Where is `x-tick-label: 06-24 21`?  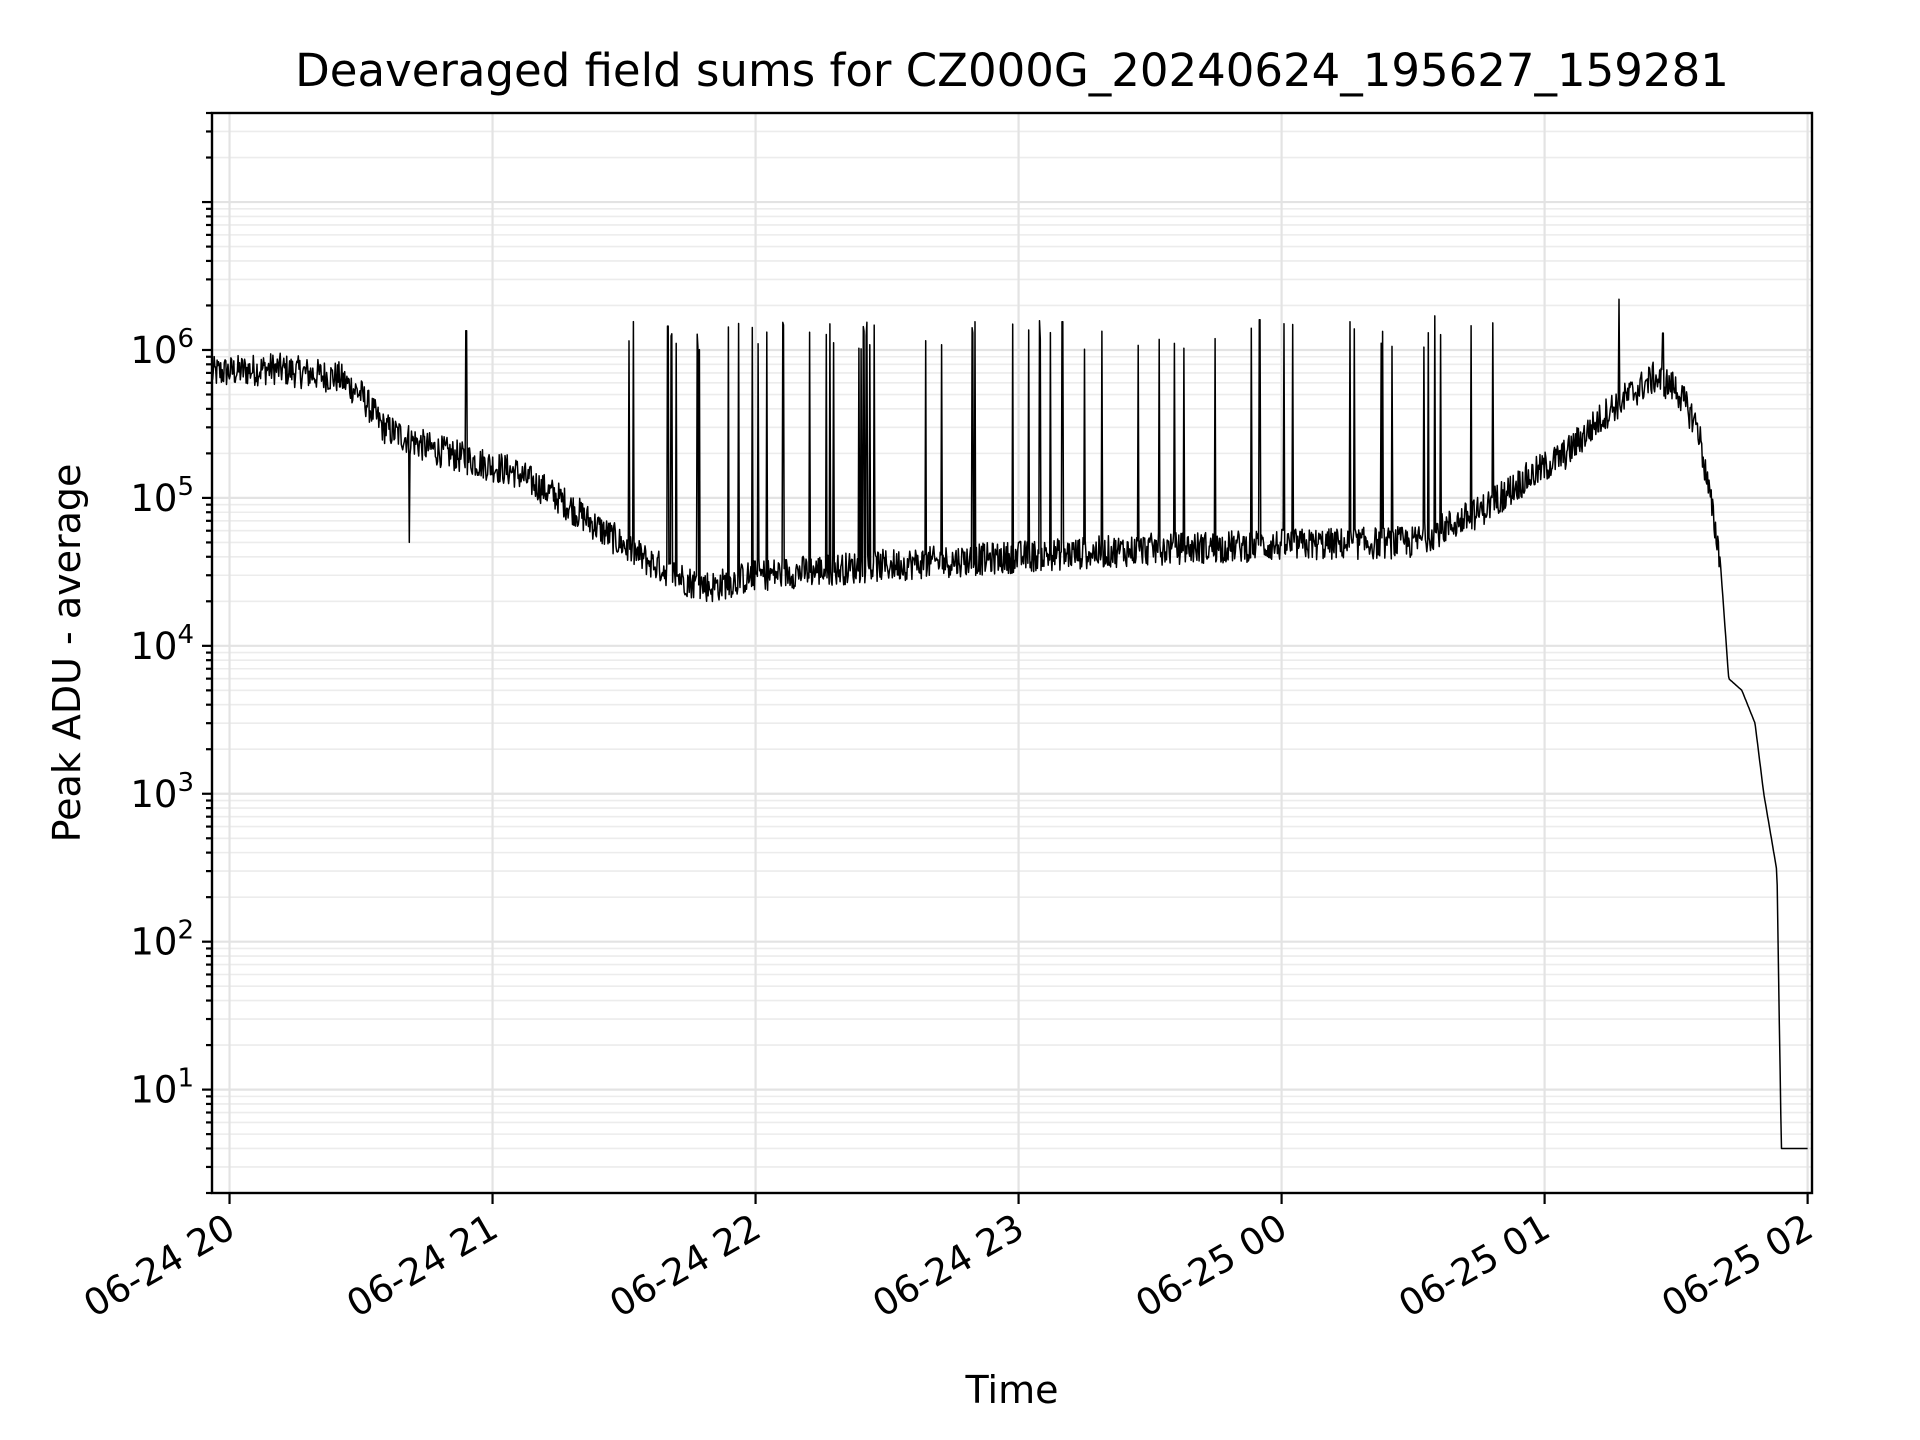
x-tick-label: 06-24 21 is located at coordinates (422, 1266).